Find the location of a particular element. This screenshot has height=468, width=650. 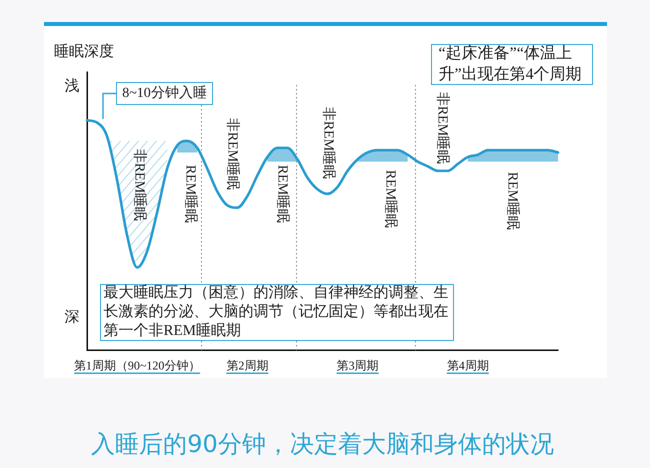

text: “起床准备”“体温上升”出现在第4个周期 is located at coordinates (510, 64).